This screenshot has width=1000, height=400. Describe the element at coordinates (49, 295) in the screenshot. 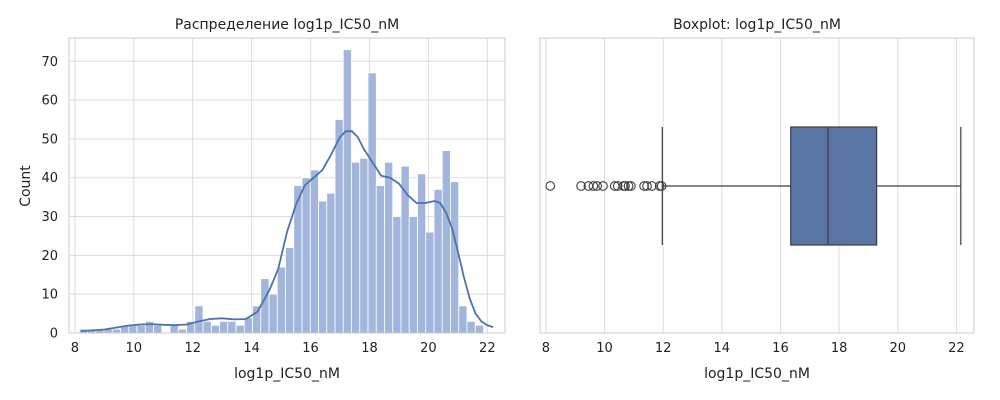

I see `histogram-y-tick-label: 10` at that location.